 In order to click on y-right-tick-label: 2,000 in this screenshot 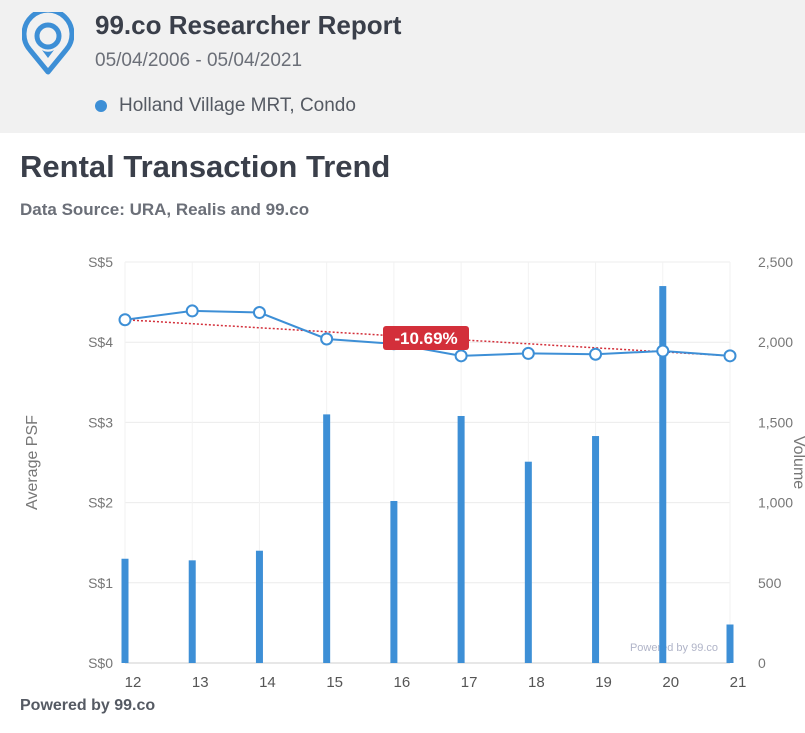, I will do `click(775, 342)`.